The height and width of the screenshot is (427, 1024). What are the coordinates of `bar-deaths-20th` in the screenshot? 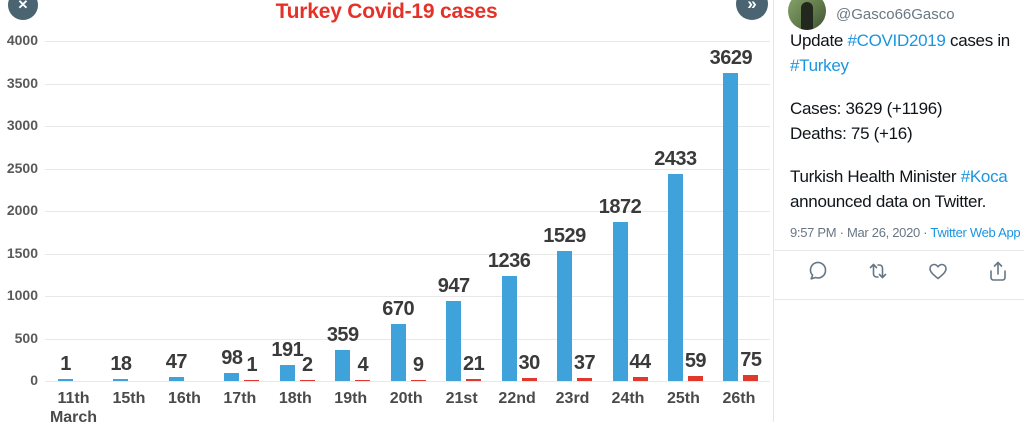 It's located at (418, 380).